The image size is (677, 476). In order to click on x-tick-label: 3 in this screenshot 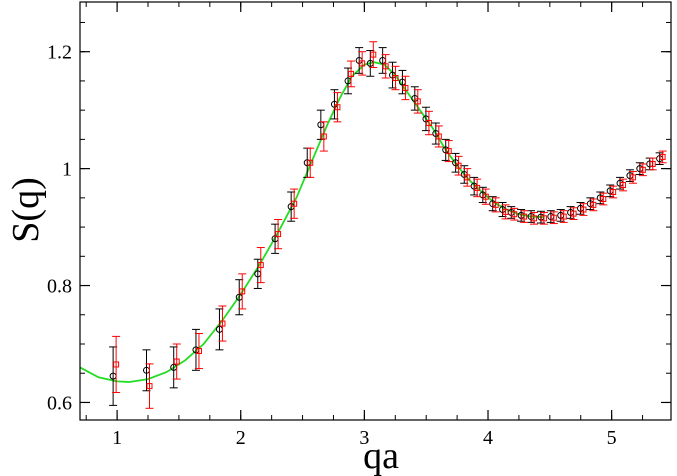, I will do `click(364, 438)`.